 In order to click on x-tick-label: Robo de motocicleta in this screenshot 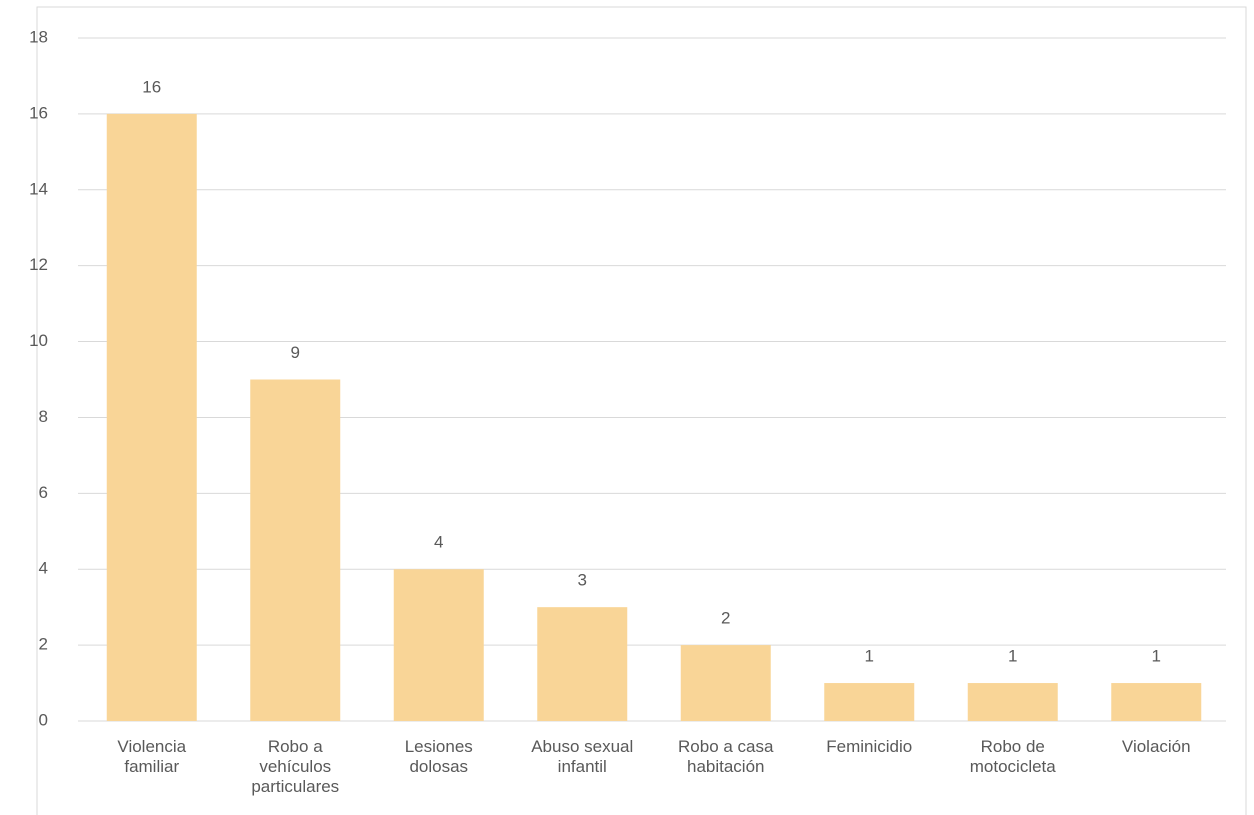, I will do `click(1012, 756)`.